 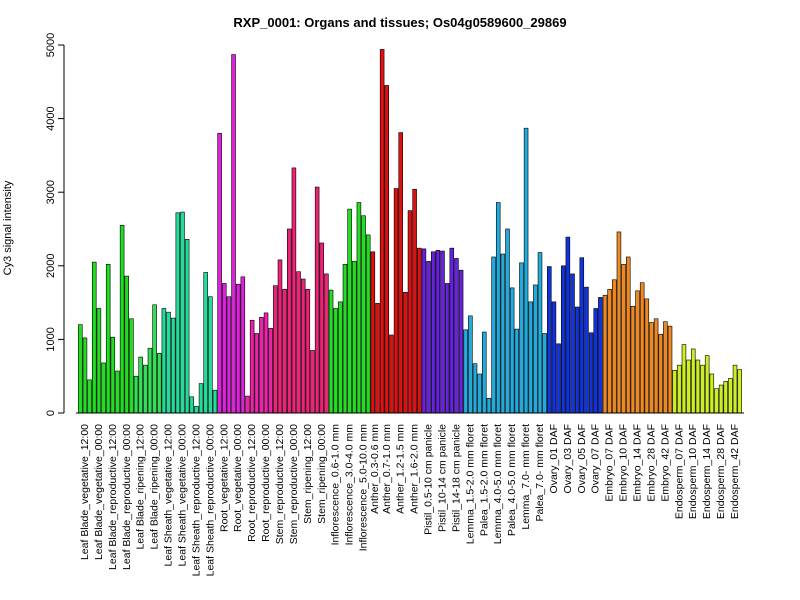 I want to click on x-tick-label: Embryo_42 DAF, so click(x=665, y=463).